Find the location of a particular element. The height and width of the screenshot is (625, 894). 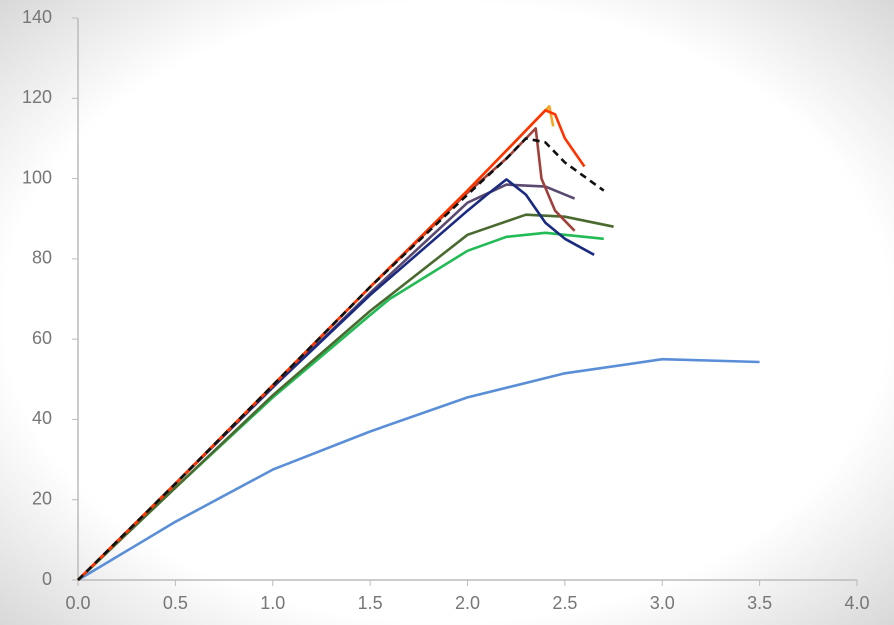

x-tick-label: 4.0 is located at coordinates (856, 603).